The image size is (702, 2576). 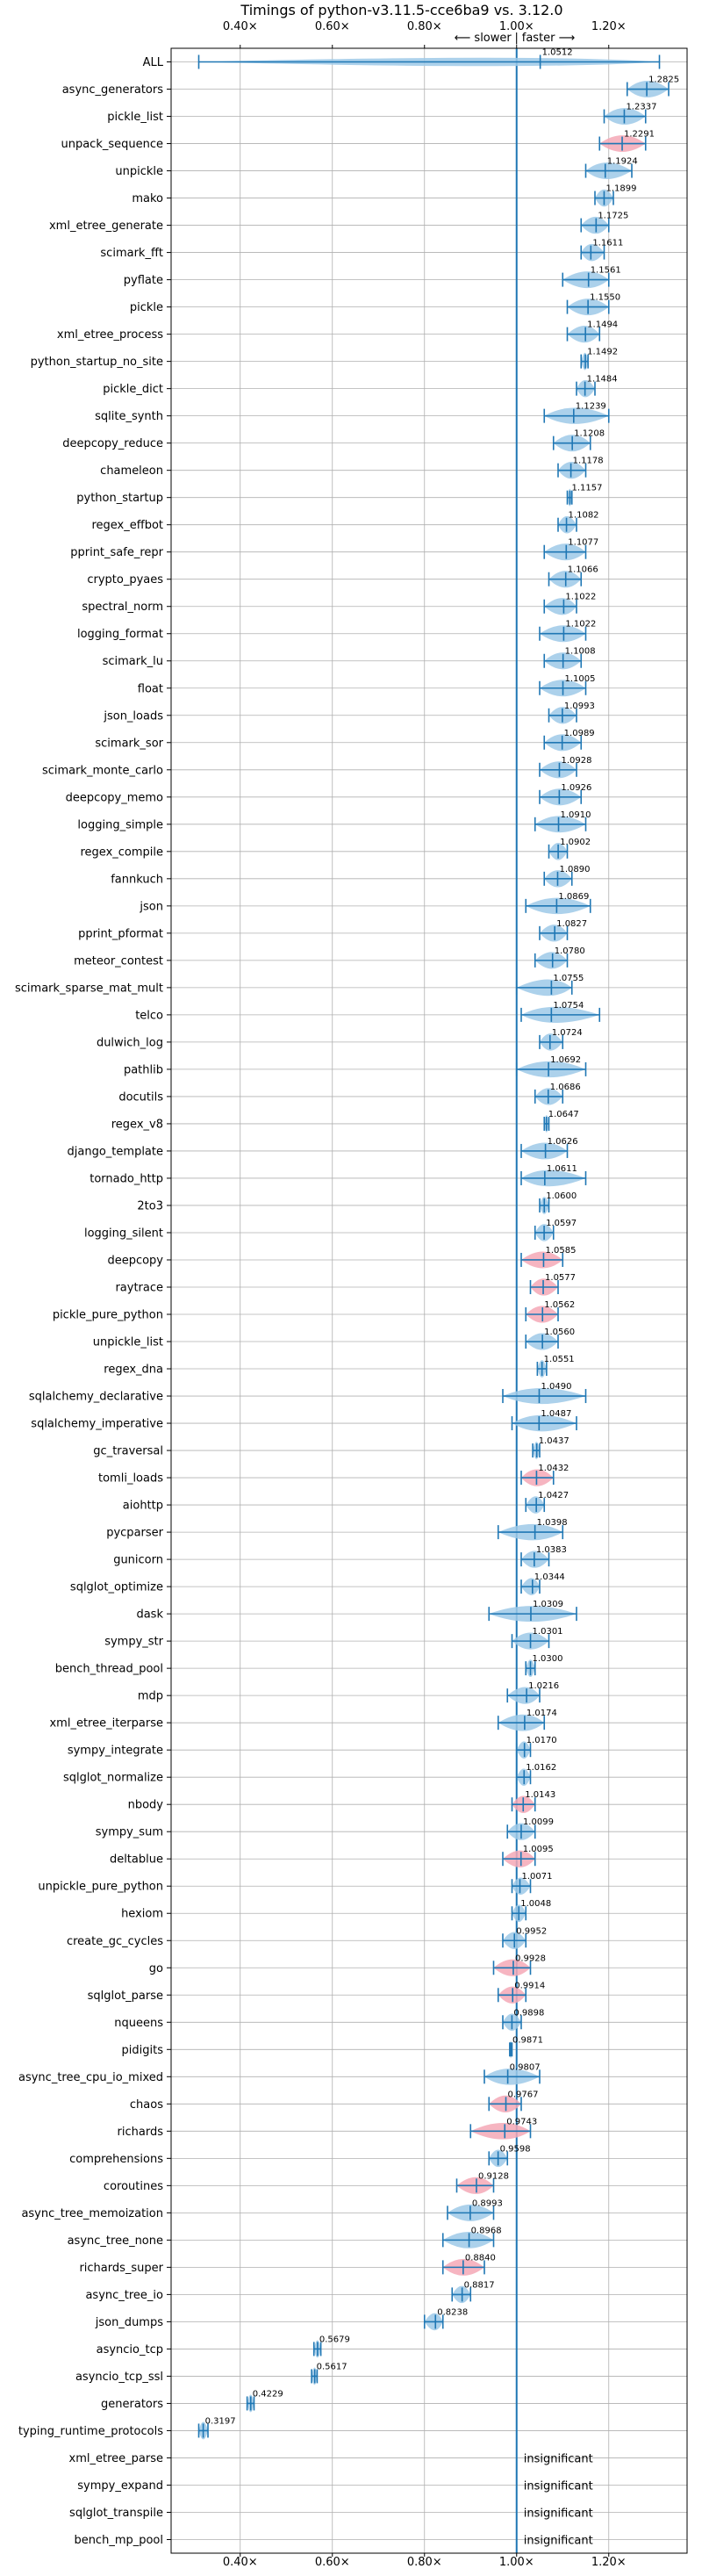 What do you see at coordinates (541, 1713) in the screenshot?
I see `value-label: 1.0174` at bounding box center [541, 1713].